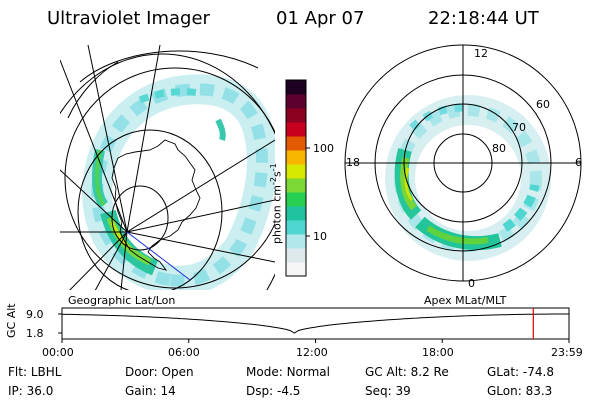 Image resolution: width=600 pixels, height=400 pixels. I want to click on colorbar, so click(297, 178).